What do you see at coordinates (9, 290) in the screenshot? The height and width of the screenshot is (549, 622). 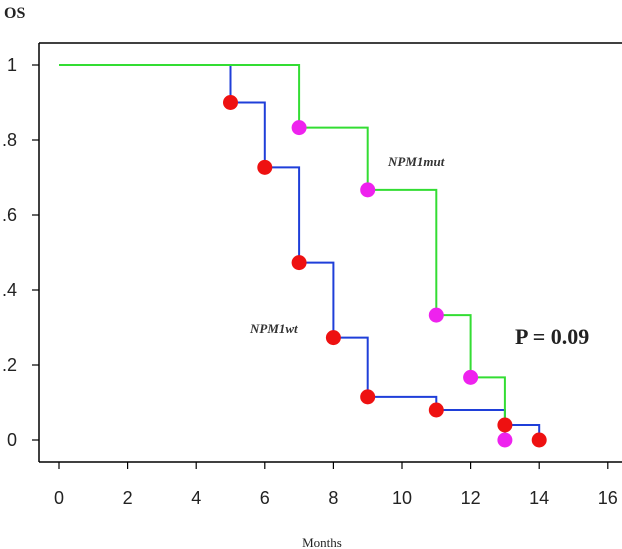 I see `y-tick-label: .4` at bounding box center [9, 290].